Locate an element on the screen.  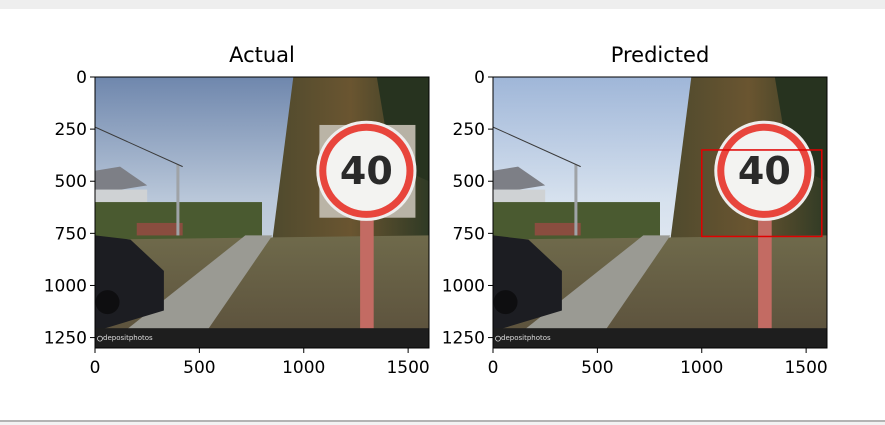
axes-title: Actual is located at coordinates (262, 55).